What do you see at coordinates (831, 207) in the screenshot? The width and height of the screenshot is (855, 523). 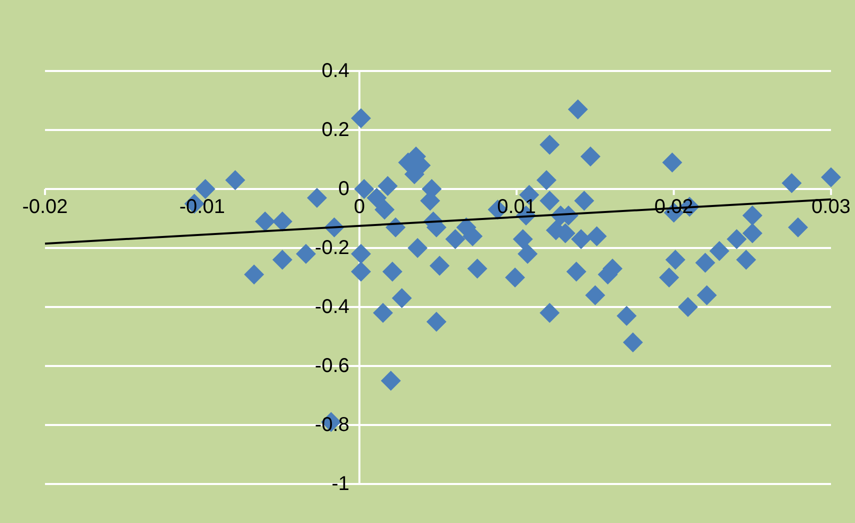 I see `x-tick-label: 0.03` at bounding box center [831, 207].